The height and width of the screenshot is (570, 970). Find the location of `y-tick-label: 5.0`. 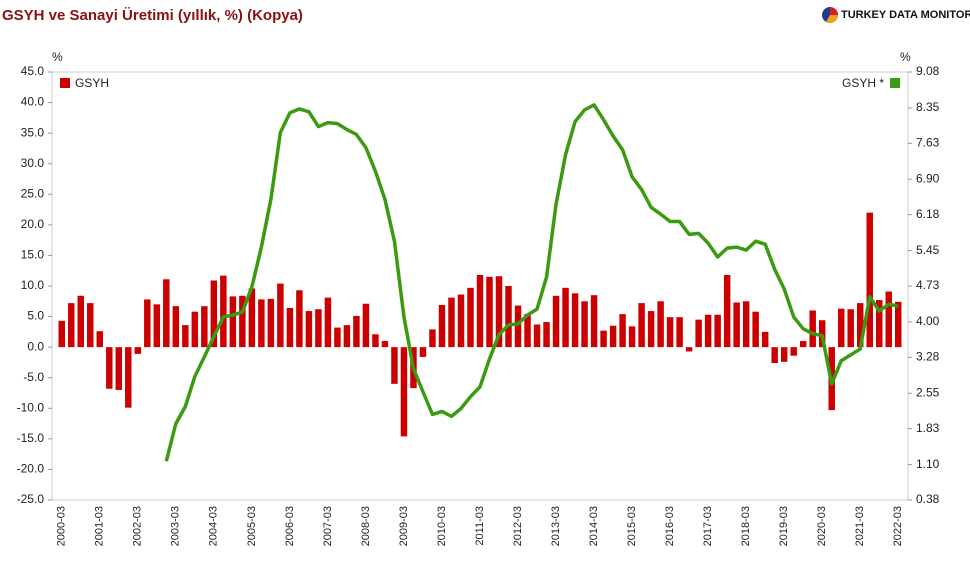

y-tick-label: 5.0 is located at coordinates (35, 316).